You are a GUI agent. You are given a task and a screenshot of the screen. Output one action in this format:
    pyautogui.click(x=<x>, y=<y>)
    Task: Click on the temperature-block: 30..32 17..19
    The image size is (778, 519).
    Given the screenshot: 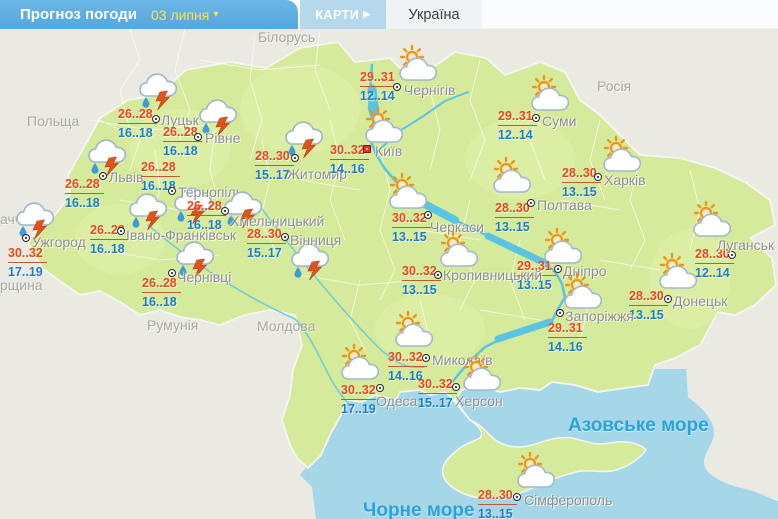 What is the action you would take?
    pyautogui.click(x=27, y=262)
    